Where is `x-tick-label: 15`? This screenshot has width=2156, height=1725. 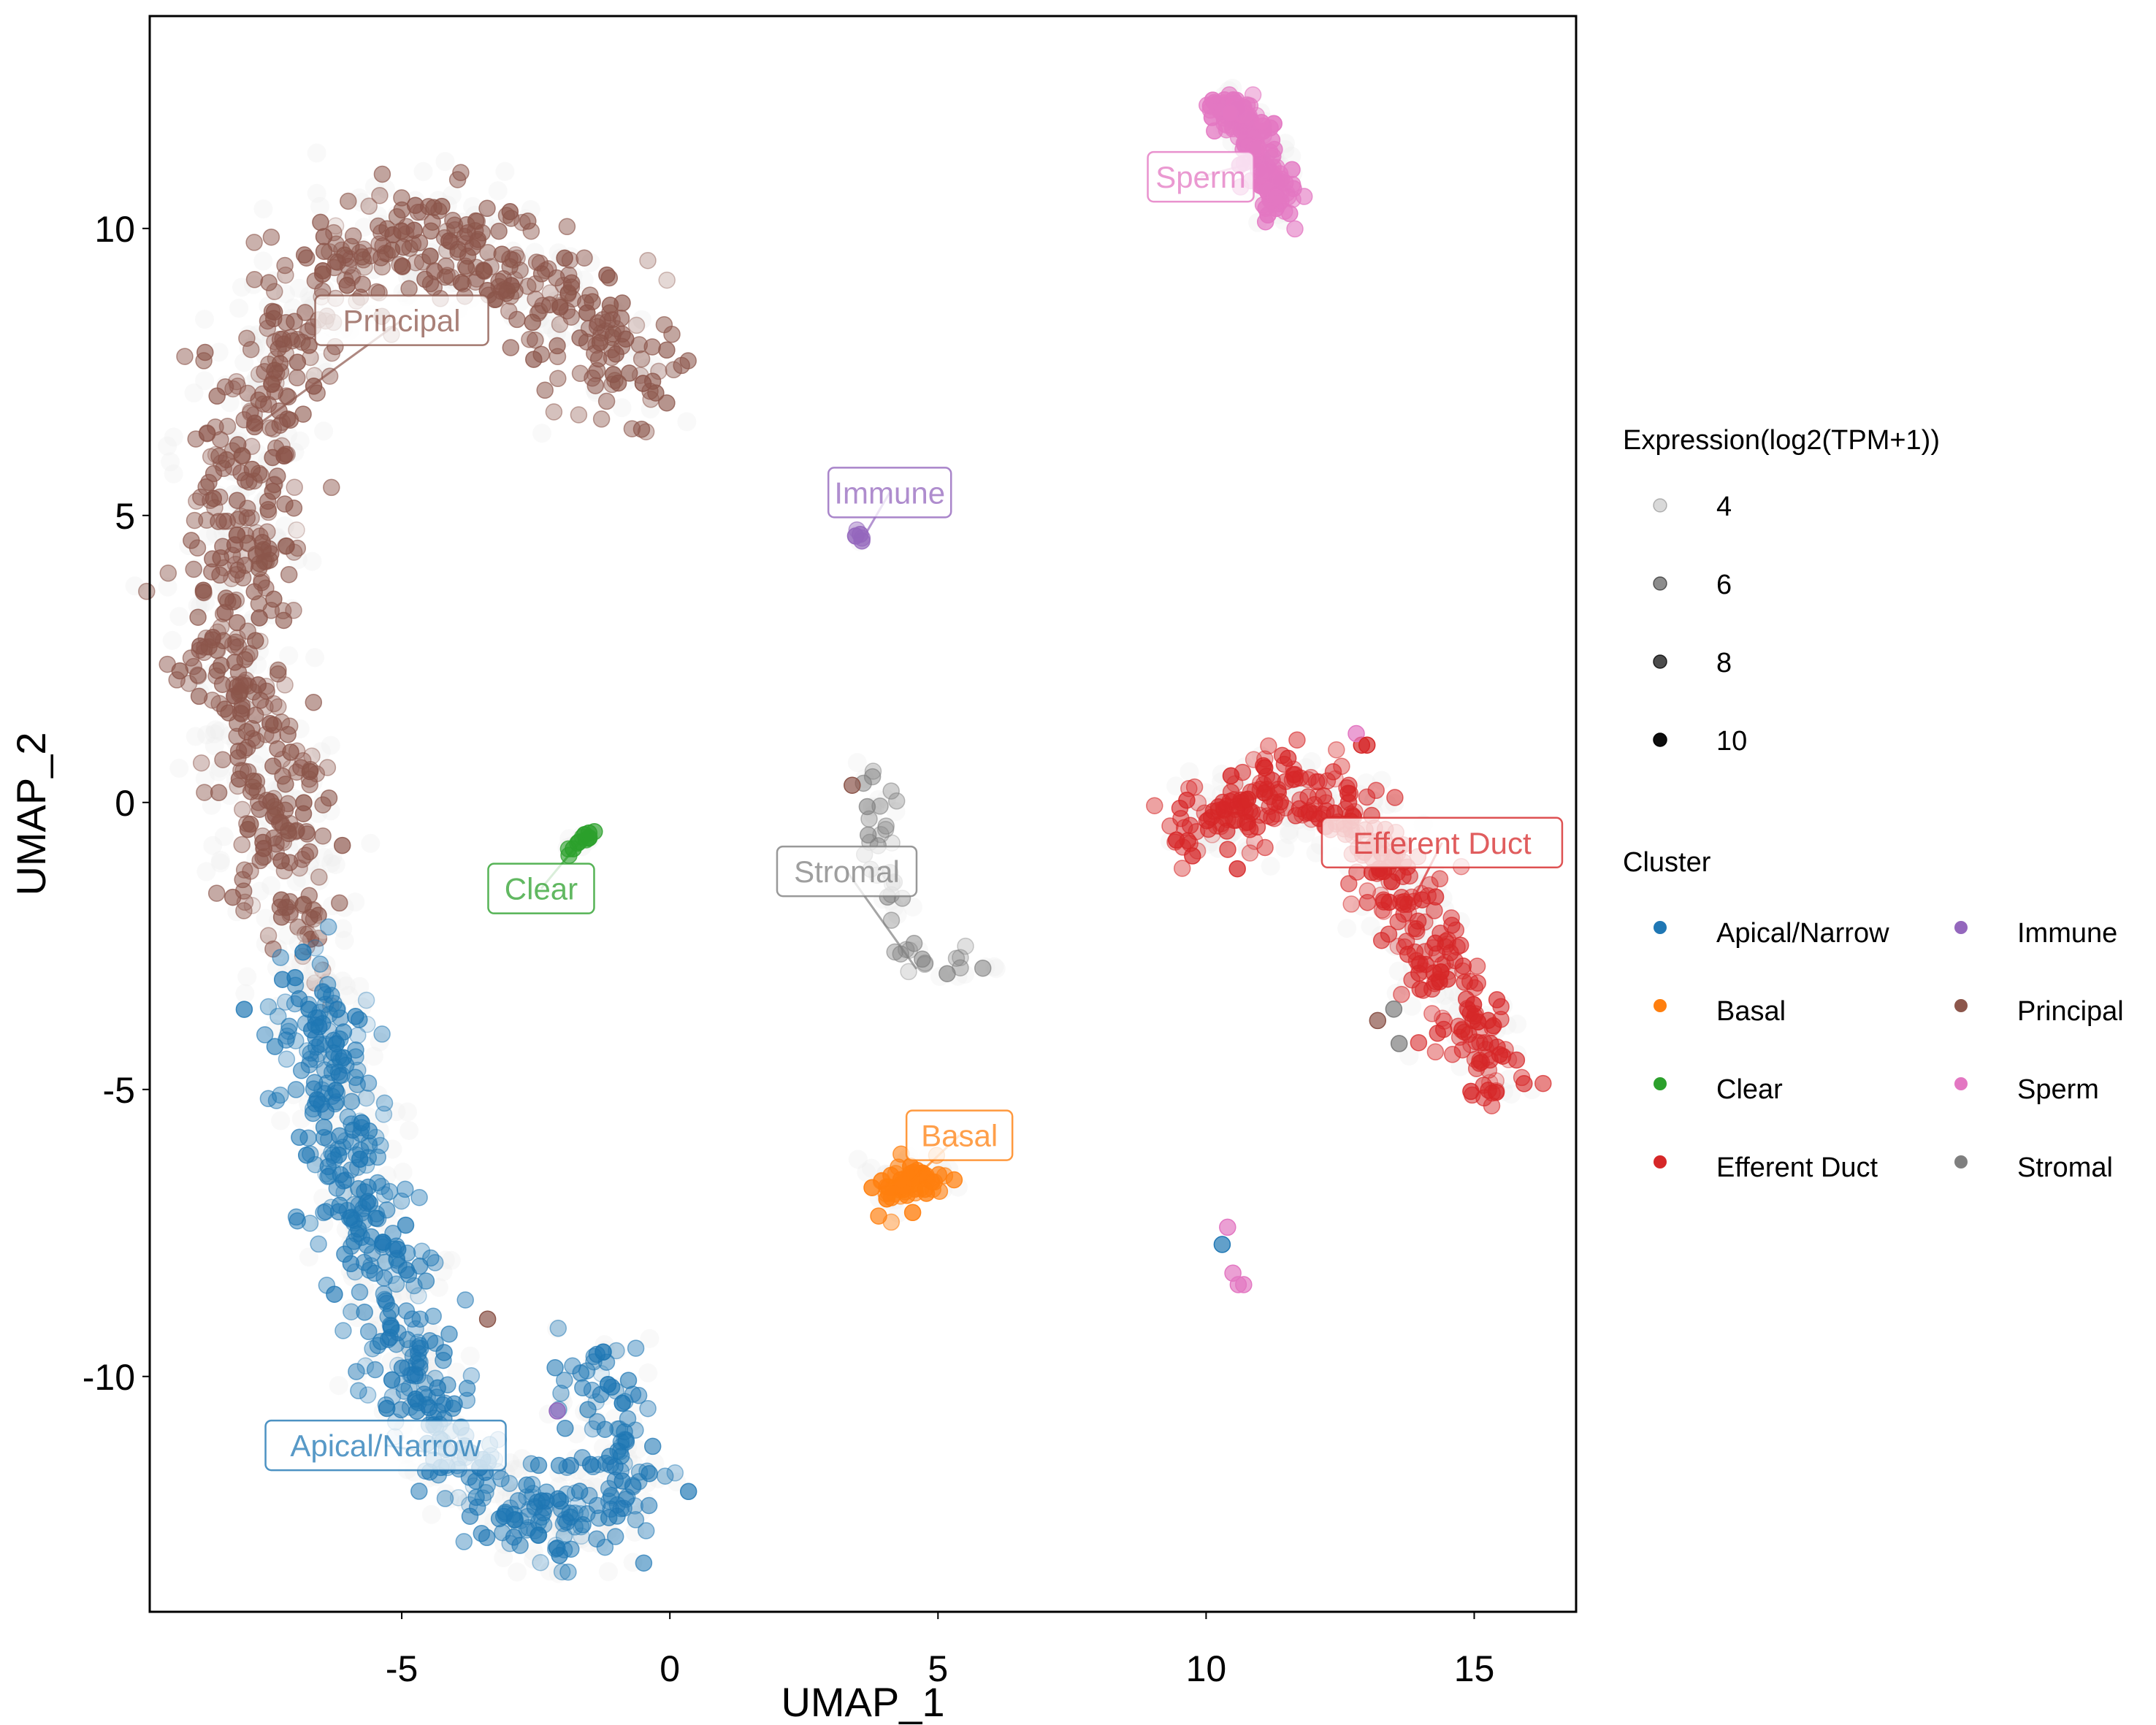 x-tick-label: 15 is located at coordinates (1475, 1668).